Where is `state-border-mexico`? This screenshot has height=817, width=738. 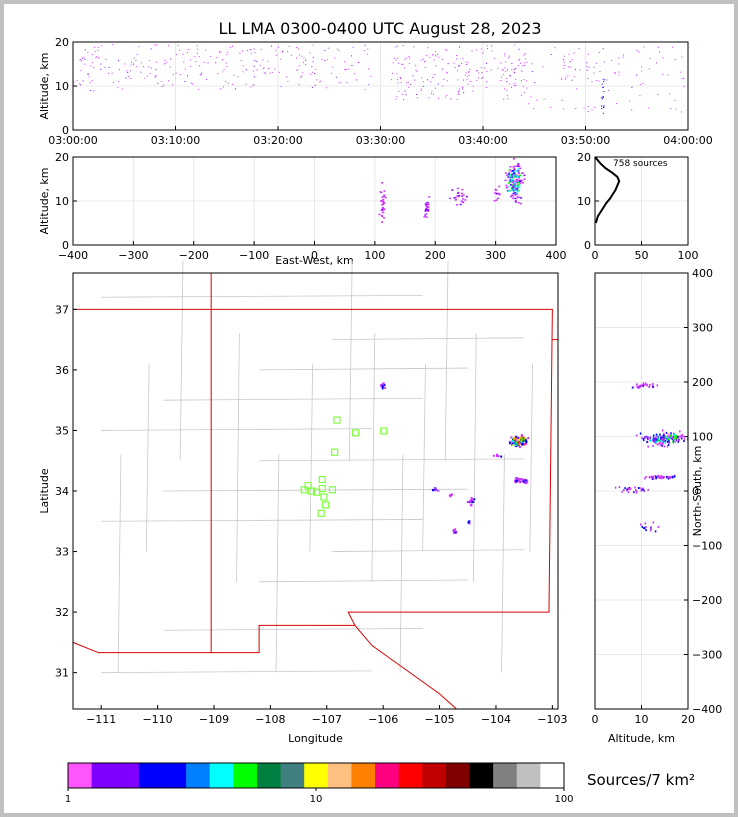 state-border-mexico is located at coordinates (142, 647).